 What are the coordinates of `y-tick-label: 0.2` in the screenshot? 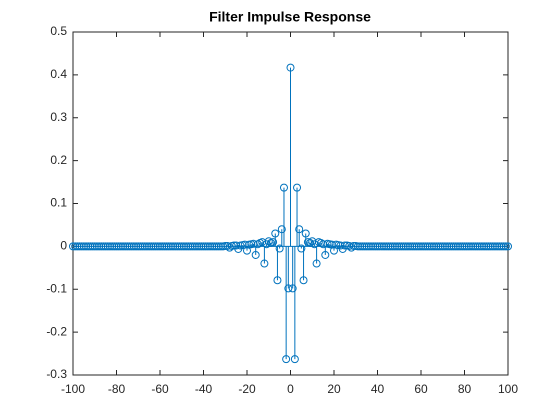 It's located at (58, 160).